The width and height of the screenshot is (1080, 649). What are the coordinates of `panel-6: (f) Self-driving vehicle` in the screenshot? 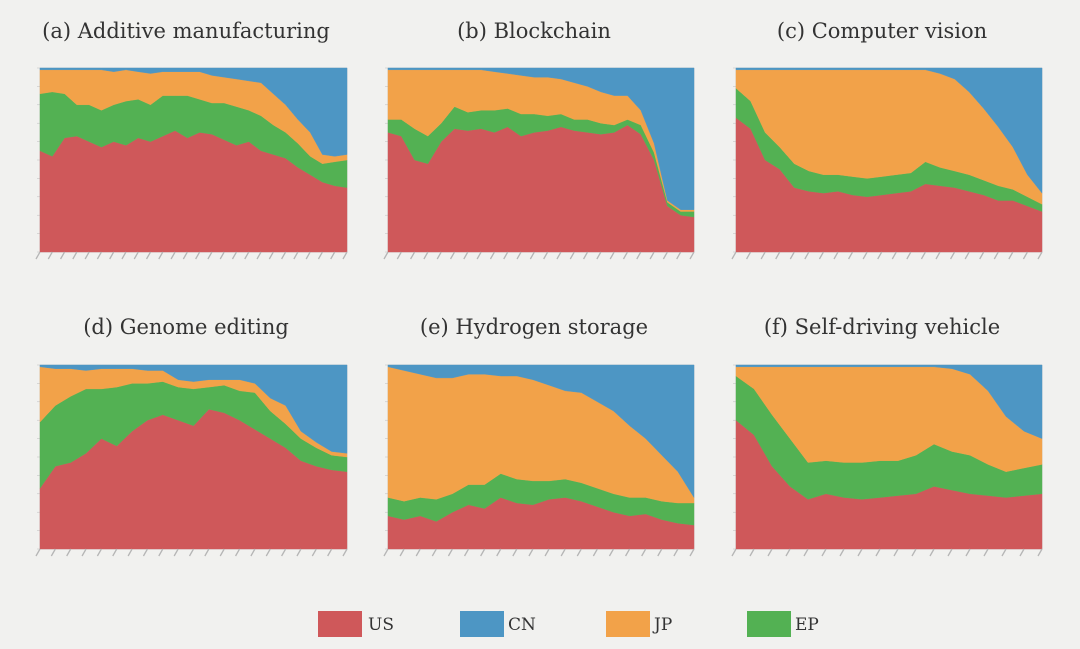 It's located at (887, 436).